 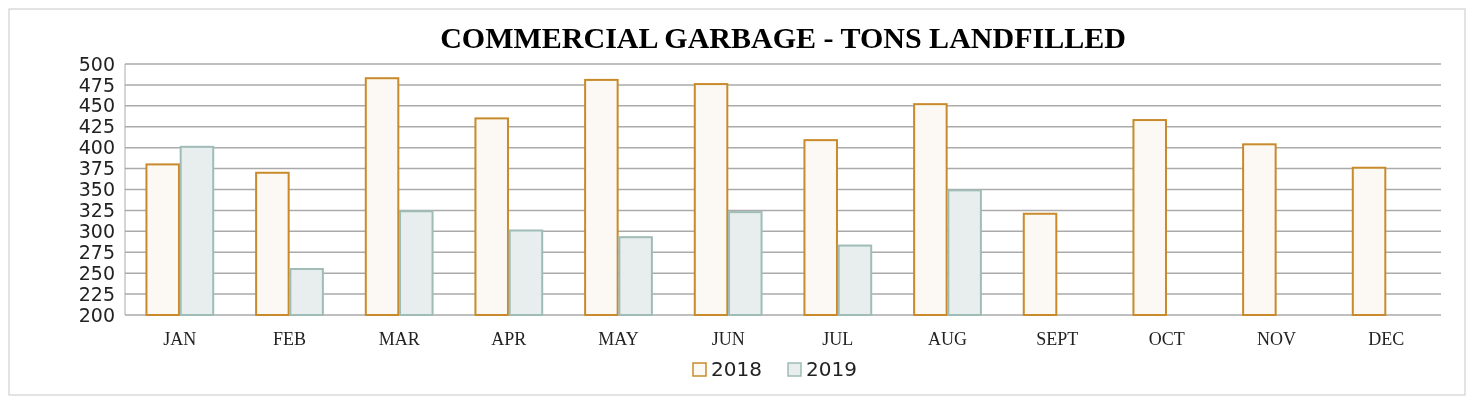 What do you see at coordinates (618, 339) in the screenshot?
I see `x-tick-label: MAY` at bounding box center [618, 339].